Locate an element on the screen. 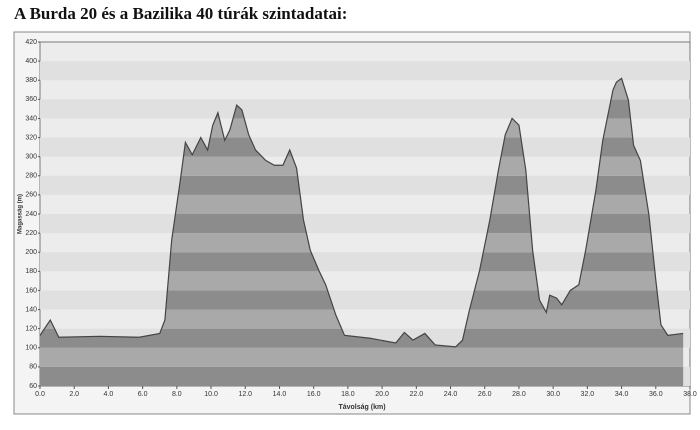 Image resolution: width=700 pixels, height=430 pixels. y-tick-label: 320 is located at coordinates (31, 137).